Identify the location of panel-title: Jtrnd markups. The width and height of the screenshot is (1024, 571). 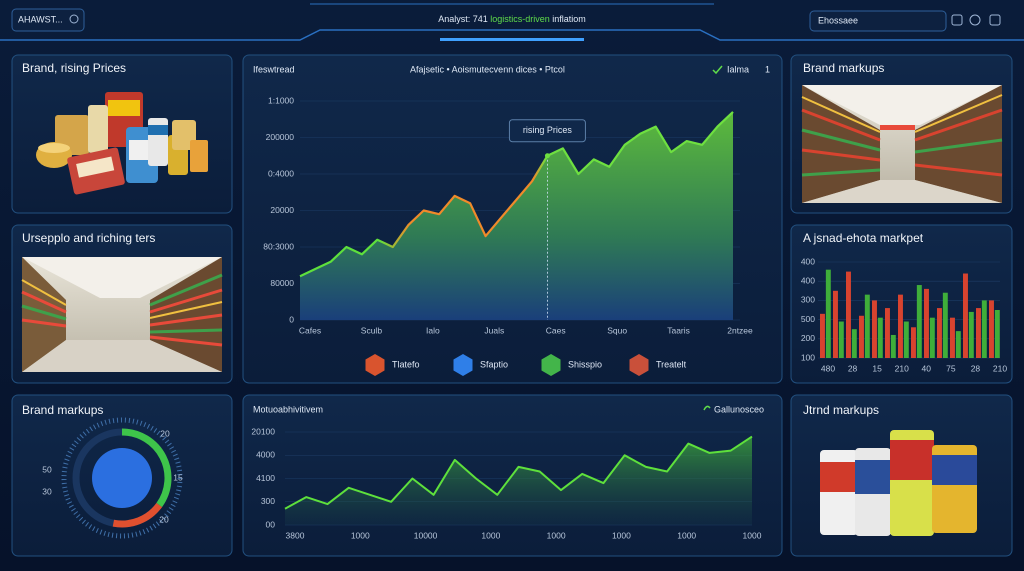
(841, 410).